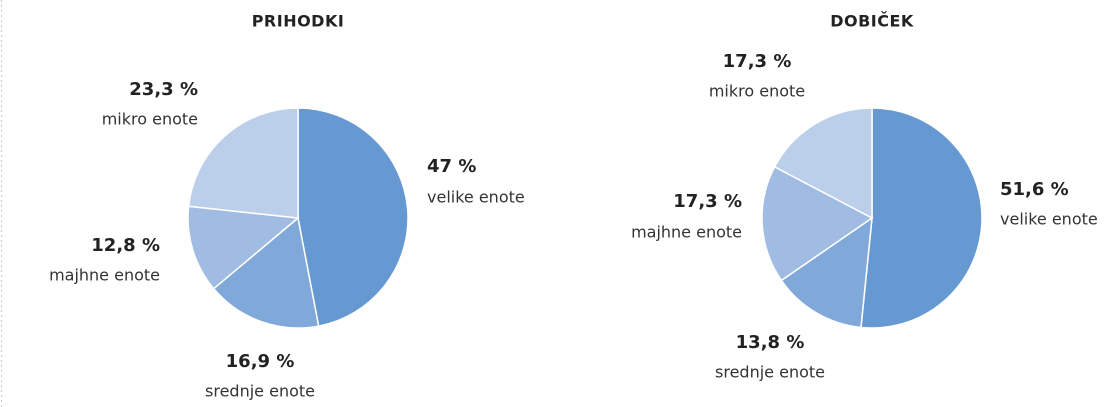  Describe the element at coordinates (163, 89) in the screenshot. I see `slice-value-label: 23,3 %` at that location.